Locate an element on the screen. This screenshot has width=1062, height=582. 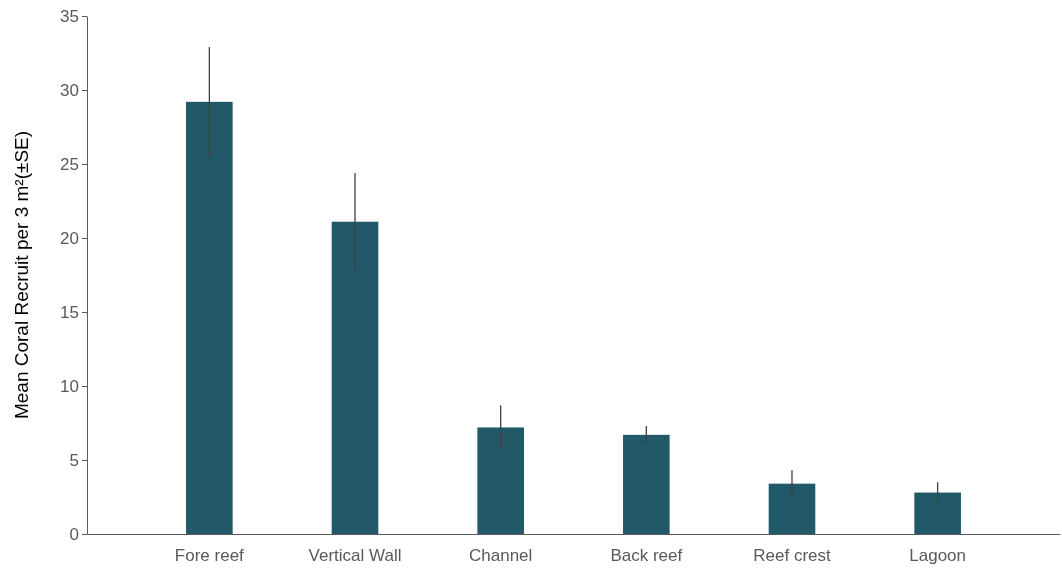
y-tick-label: 5 is located at coordinates (74, 460).